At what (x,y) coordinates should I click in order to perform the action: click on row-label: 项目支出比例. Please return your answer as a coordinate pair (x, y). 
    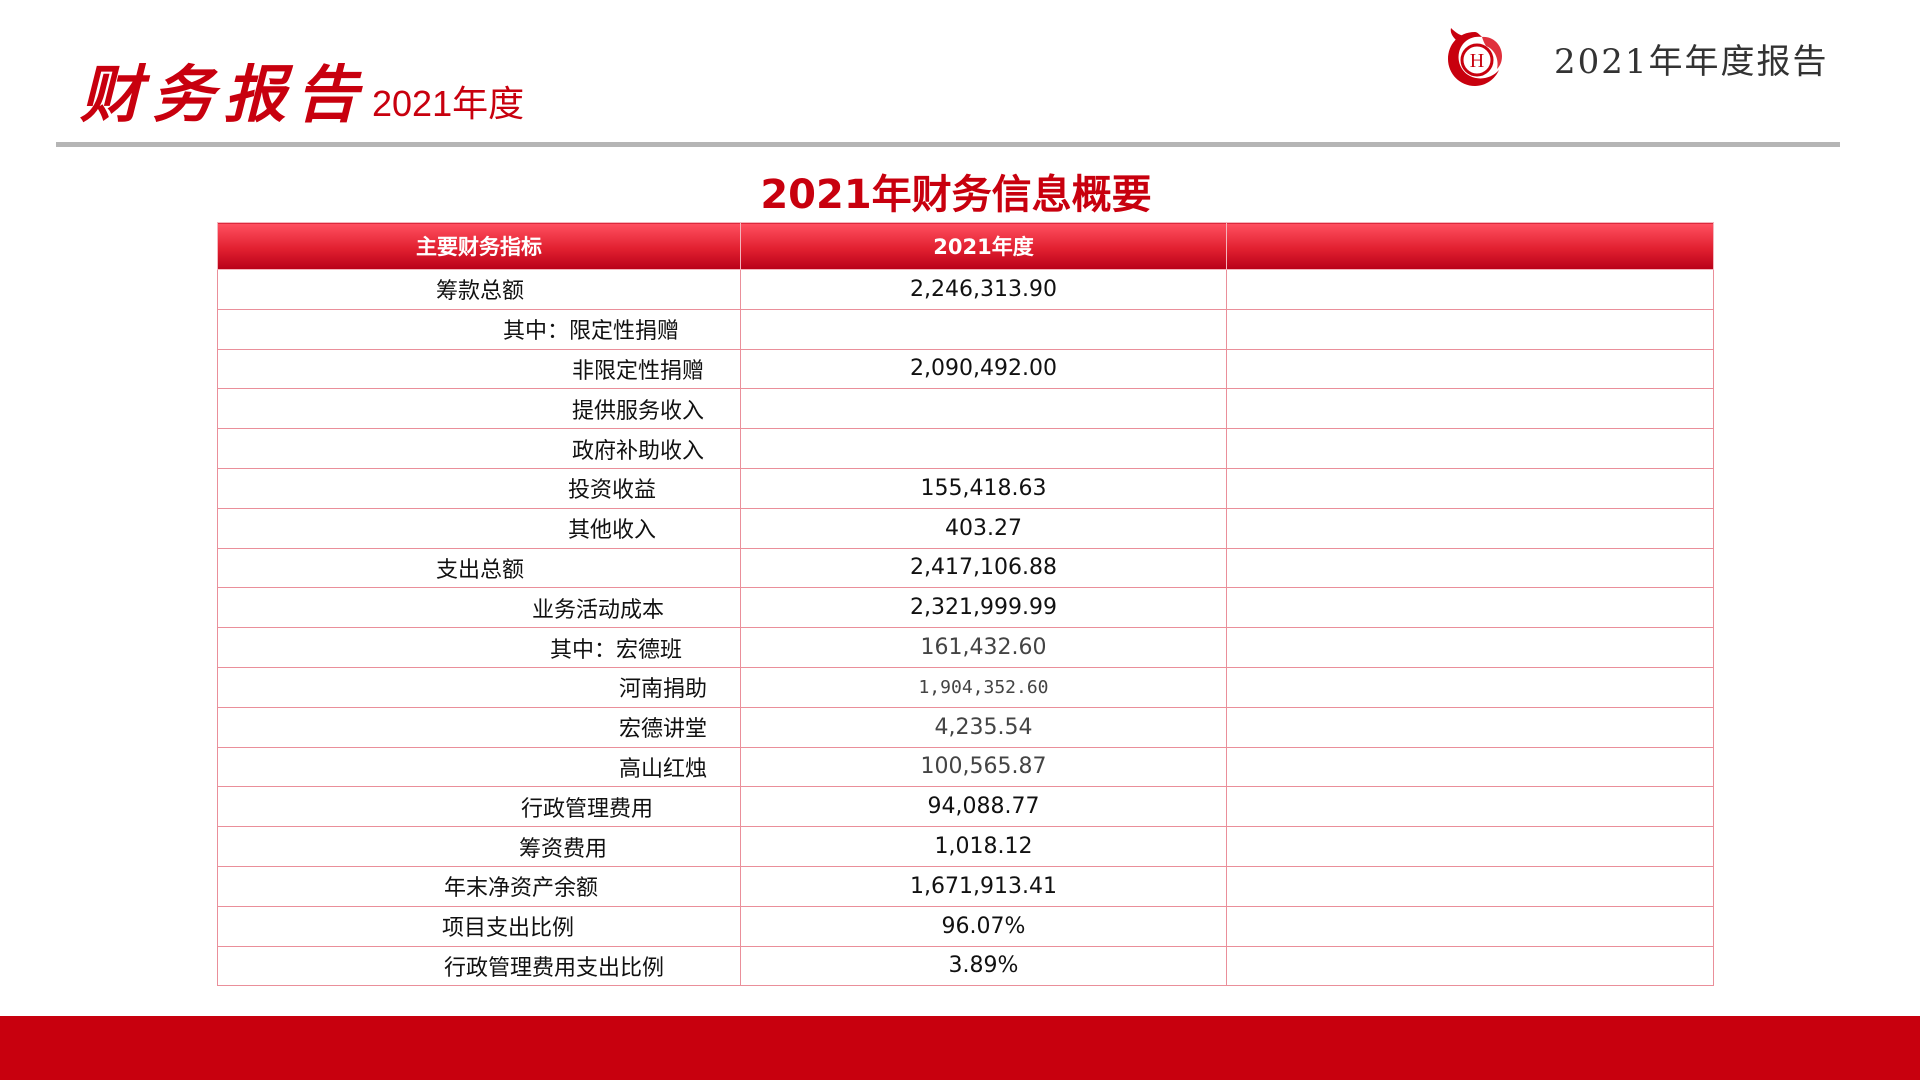
    Looking at the image, I should click on (479, 926).